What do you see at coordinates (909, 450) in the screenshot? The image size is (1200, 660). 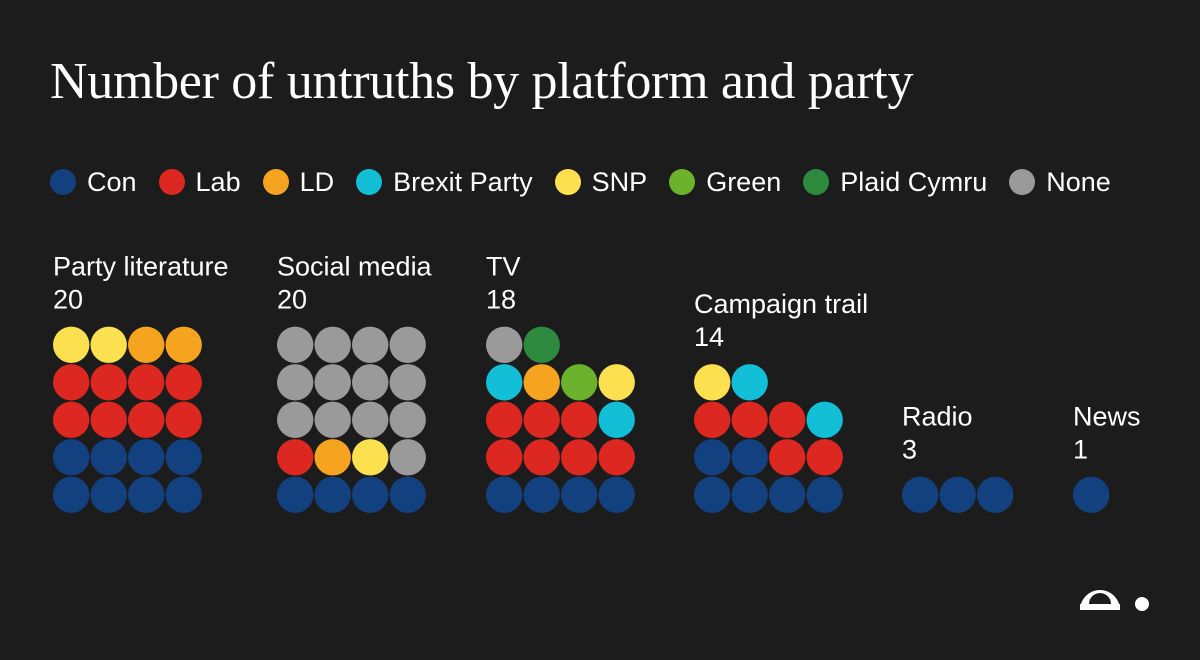 I see `group-total-label: 3` at bounding box center [909, 450].